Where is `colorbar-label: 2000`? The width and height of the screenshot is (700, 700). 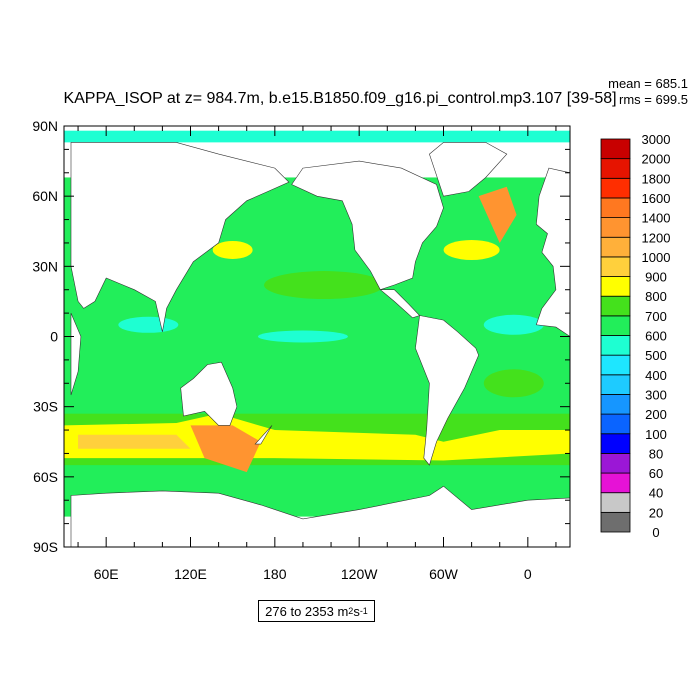 colorbar-label: 2000 is located at coordinates (656, 159).